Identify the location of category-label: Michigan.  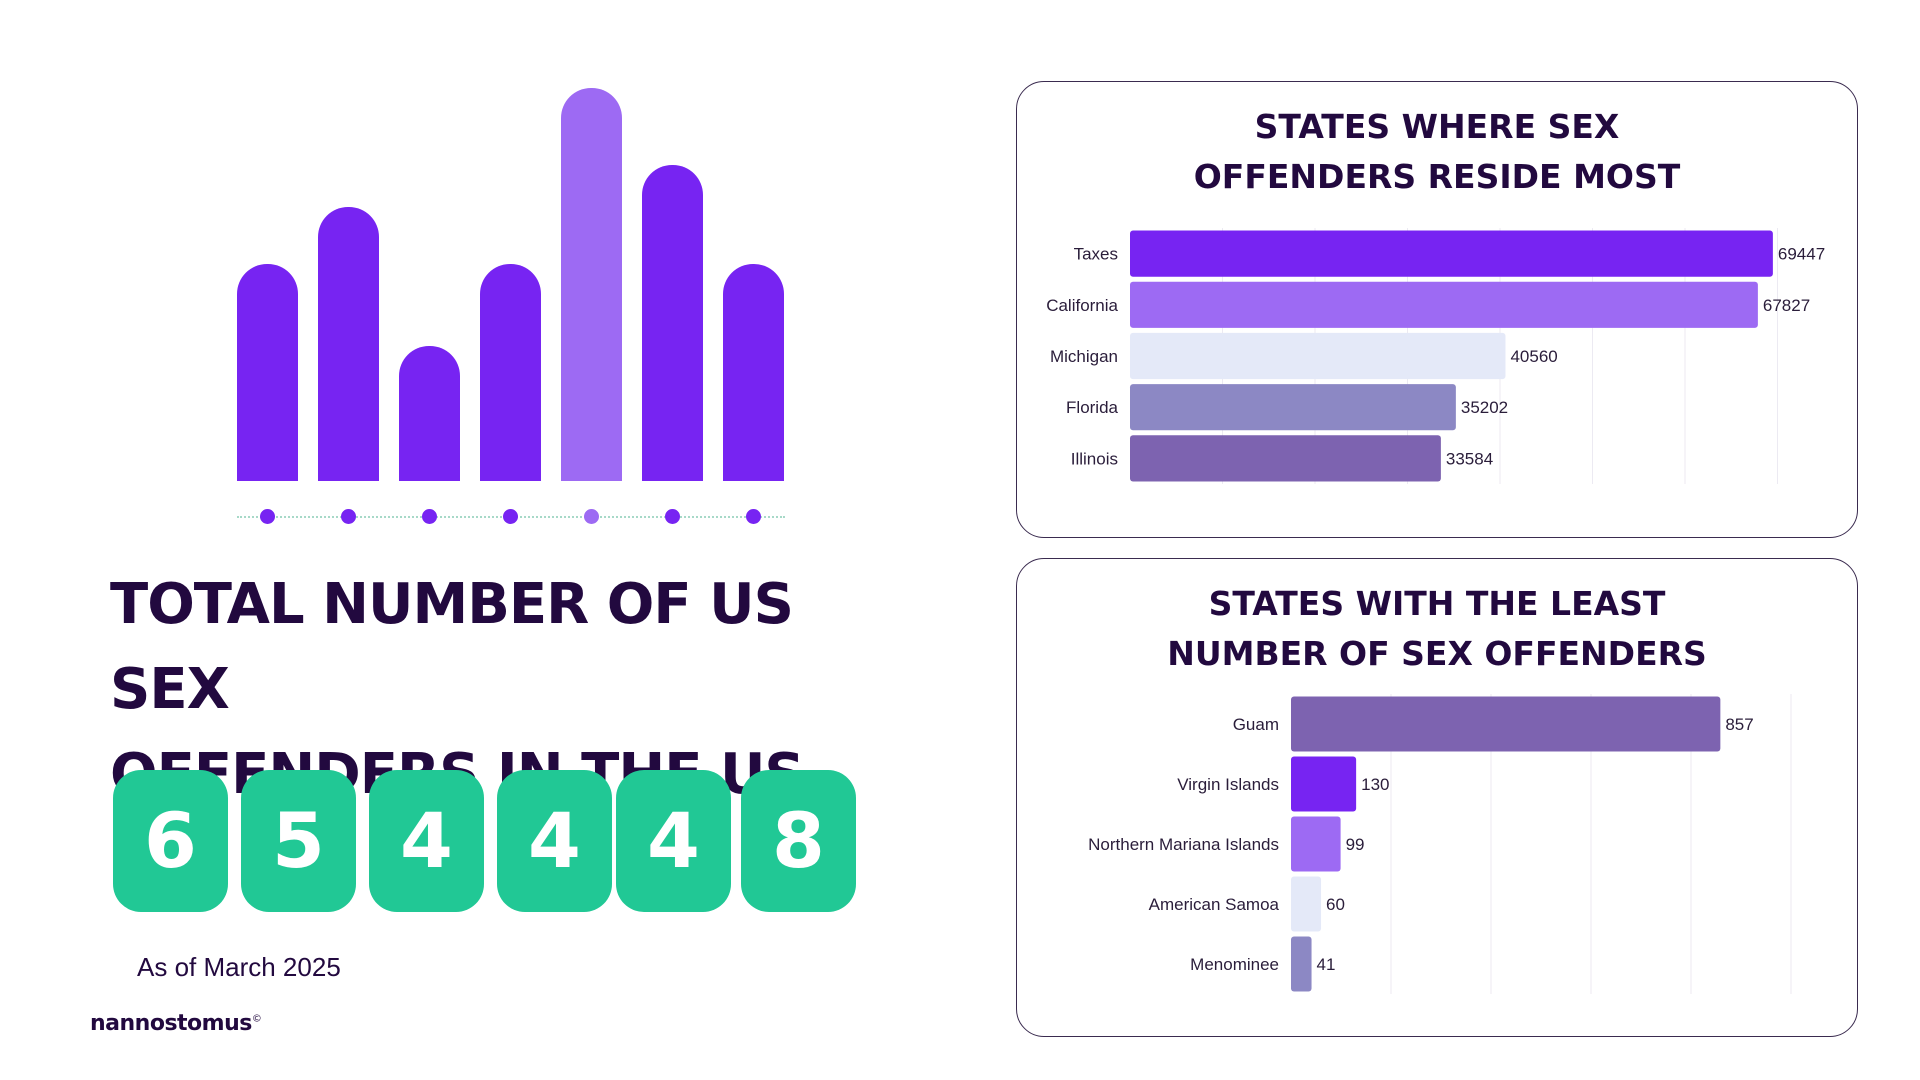
(1084, 356).